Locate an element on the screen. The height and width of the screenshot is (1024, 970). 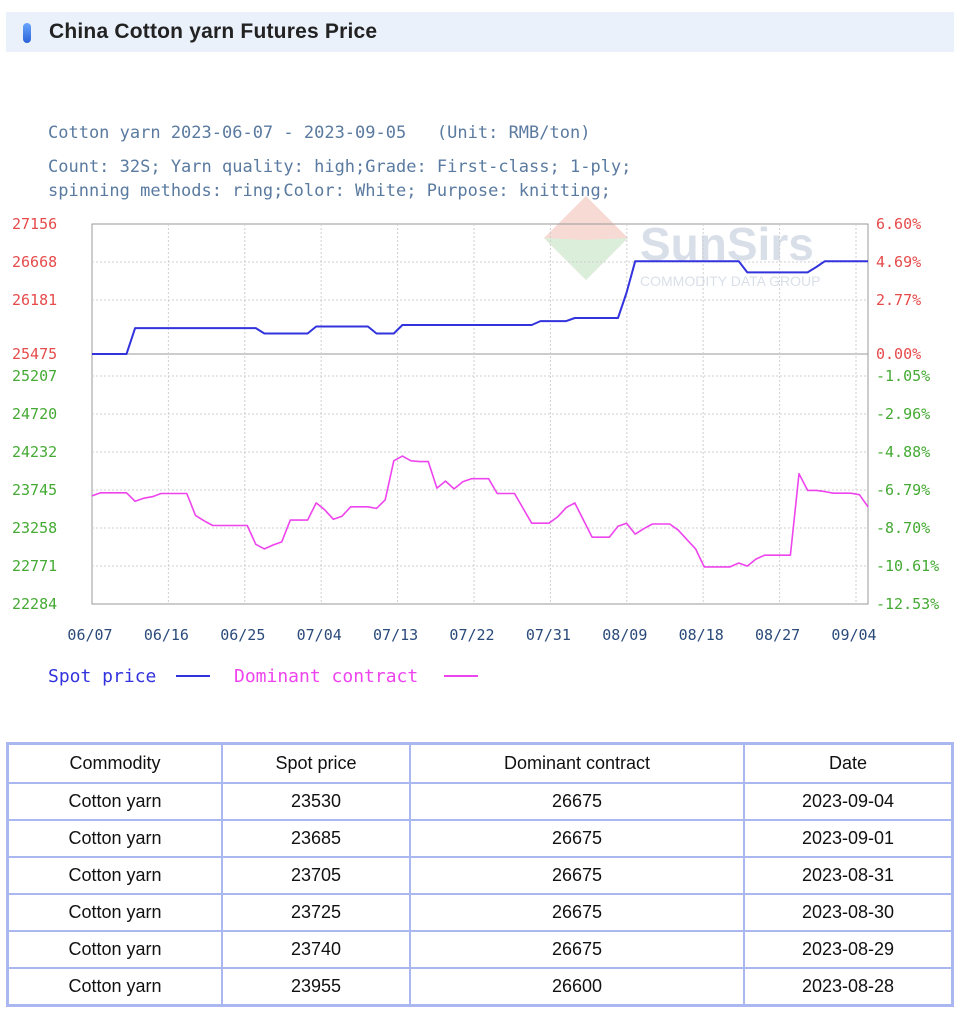
y-right-tick-lower: -8.70% is located at coordinates (903, 528).